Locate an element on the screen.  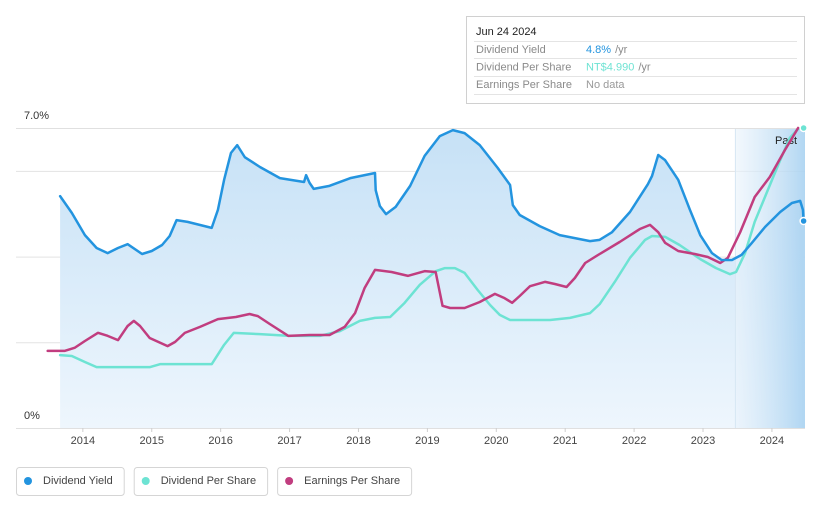
x-tick-label: 2014 is located at coordinates (83, 441).